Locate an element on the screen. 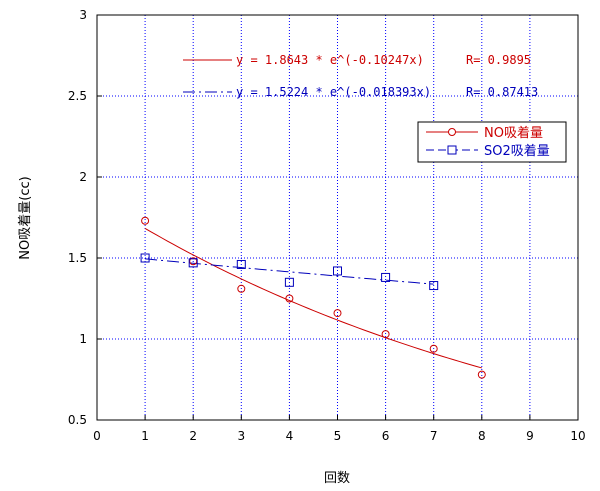 The image size is (600, 491). x-tick-label: 0 is located at coordinates (97, 436).